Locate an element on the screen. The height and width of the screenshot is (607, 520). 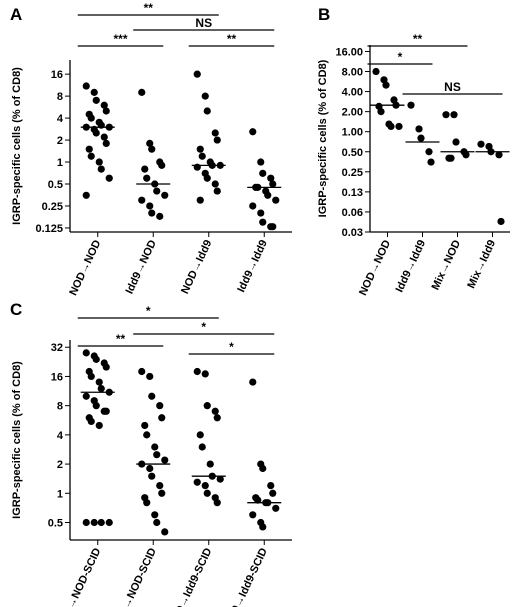
x-tick-label: Idd9→Idd9 is located at coordinates (252, 266).